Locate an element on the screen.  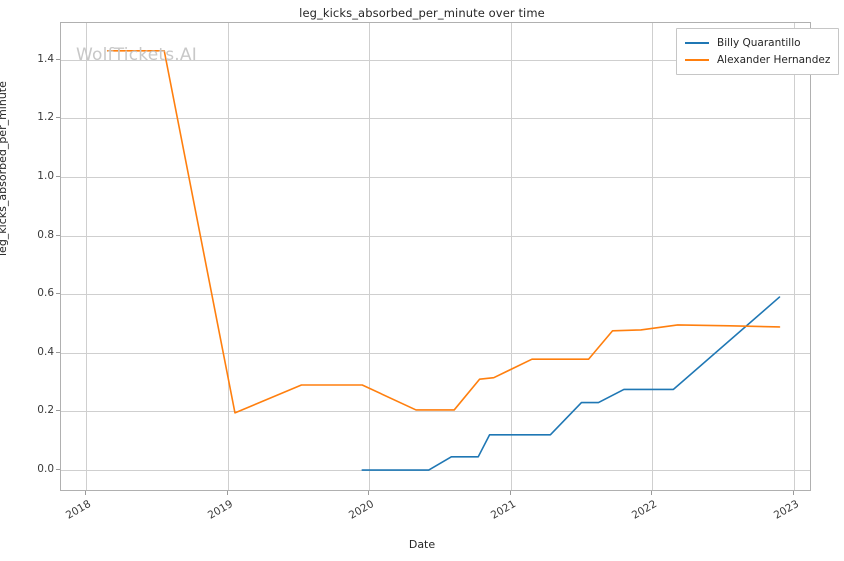
legend-label-alexander-hernandez: Alexander Hernandez is located at coordinates (774, 59).